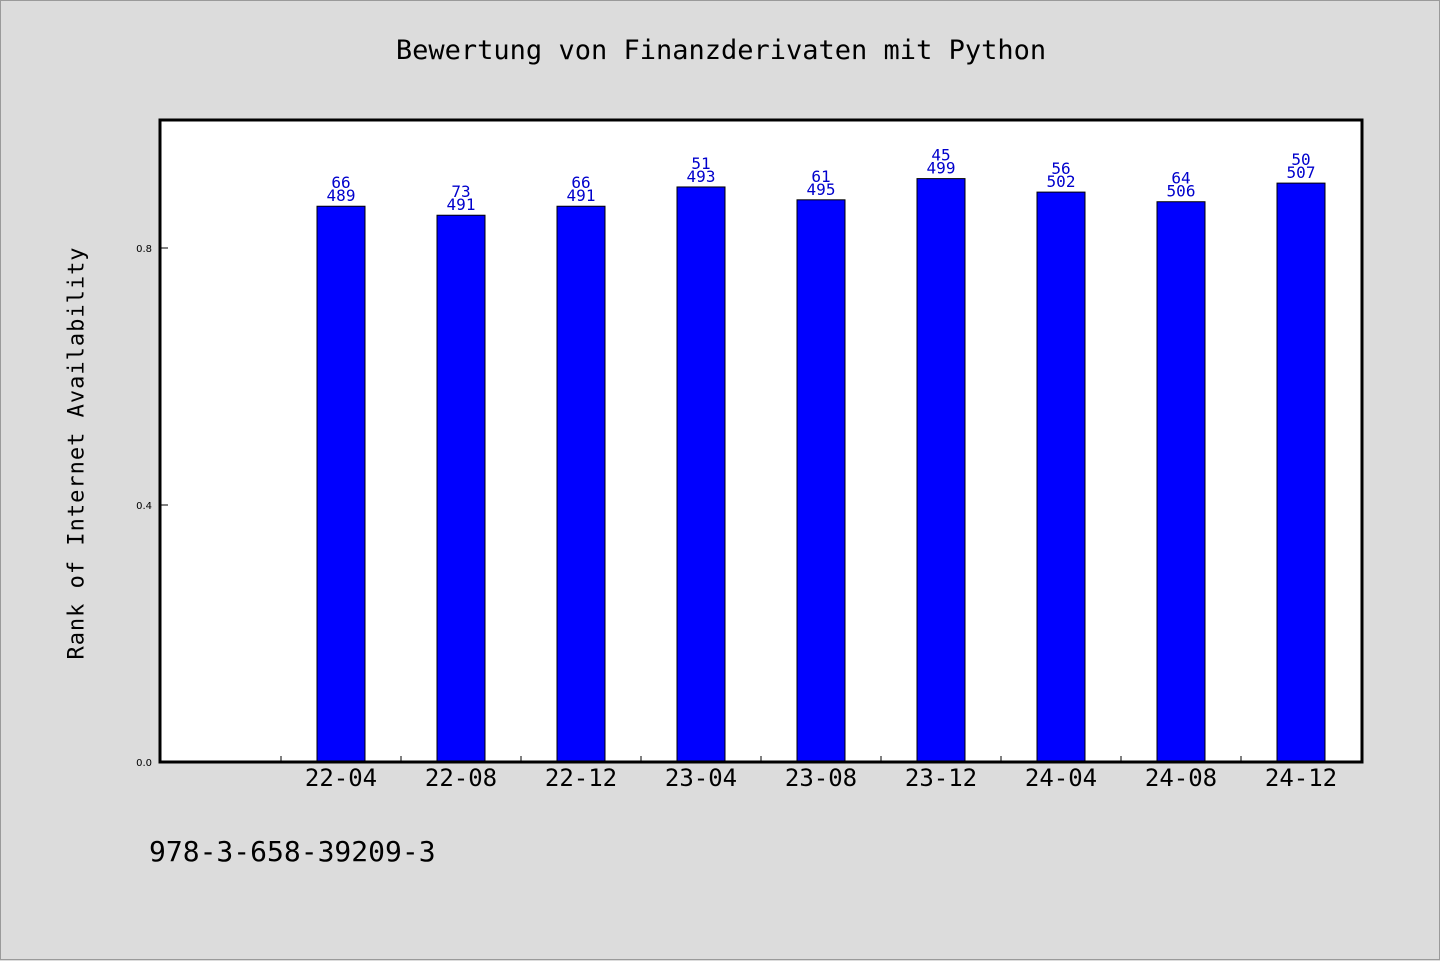 This screenshot has height=961, width=1440. Describe the element at coordinates (581, 778) in the screenshot. I see `x-tick-label: 22-12` at that location.